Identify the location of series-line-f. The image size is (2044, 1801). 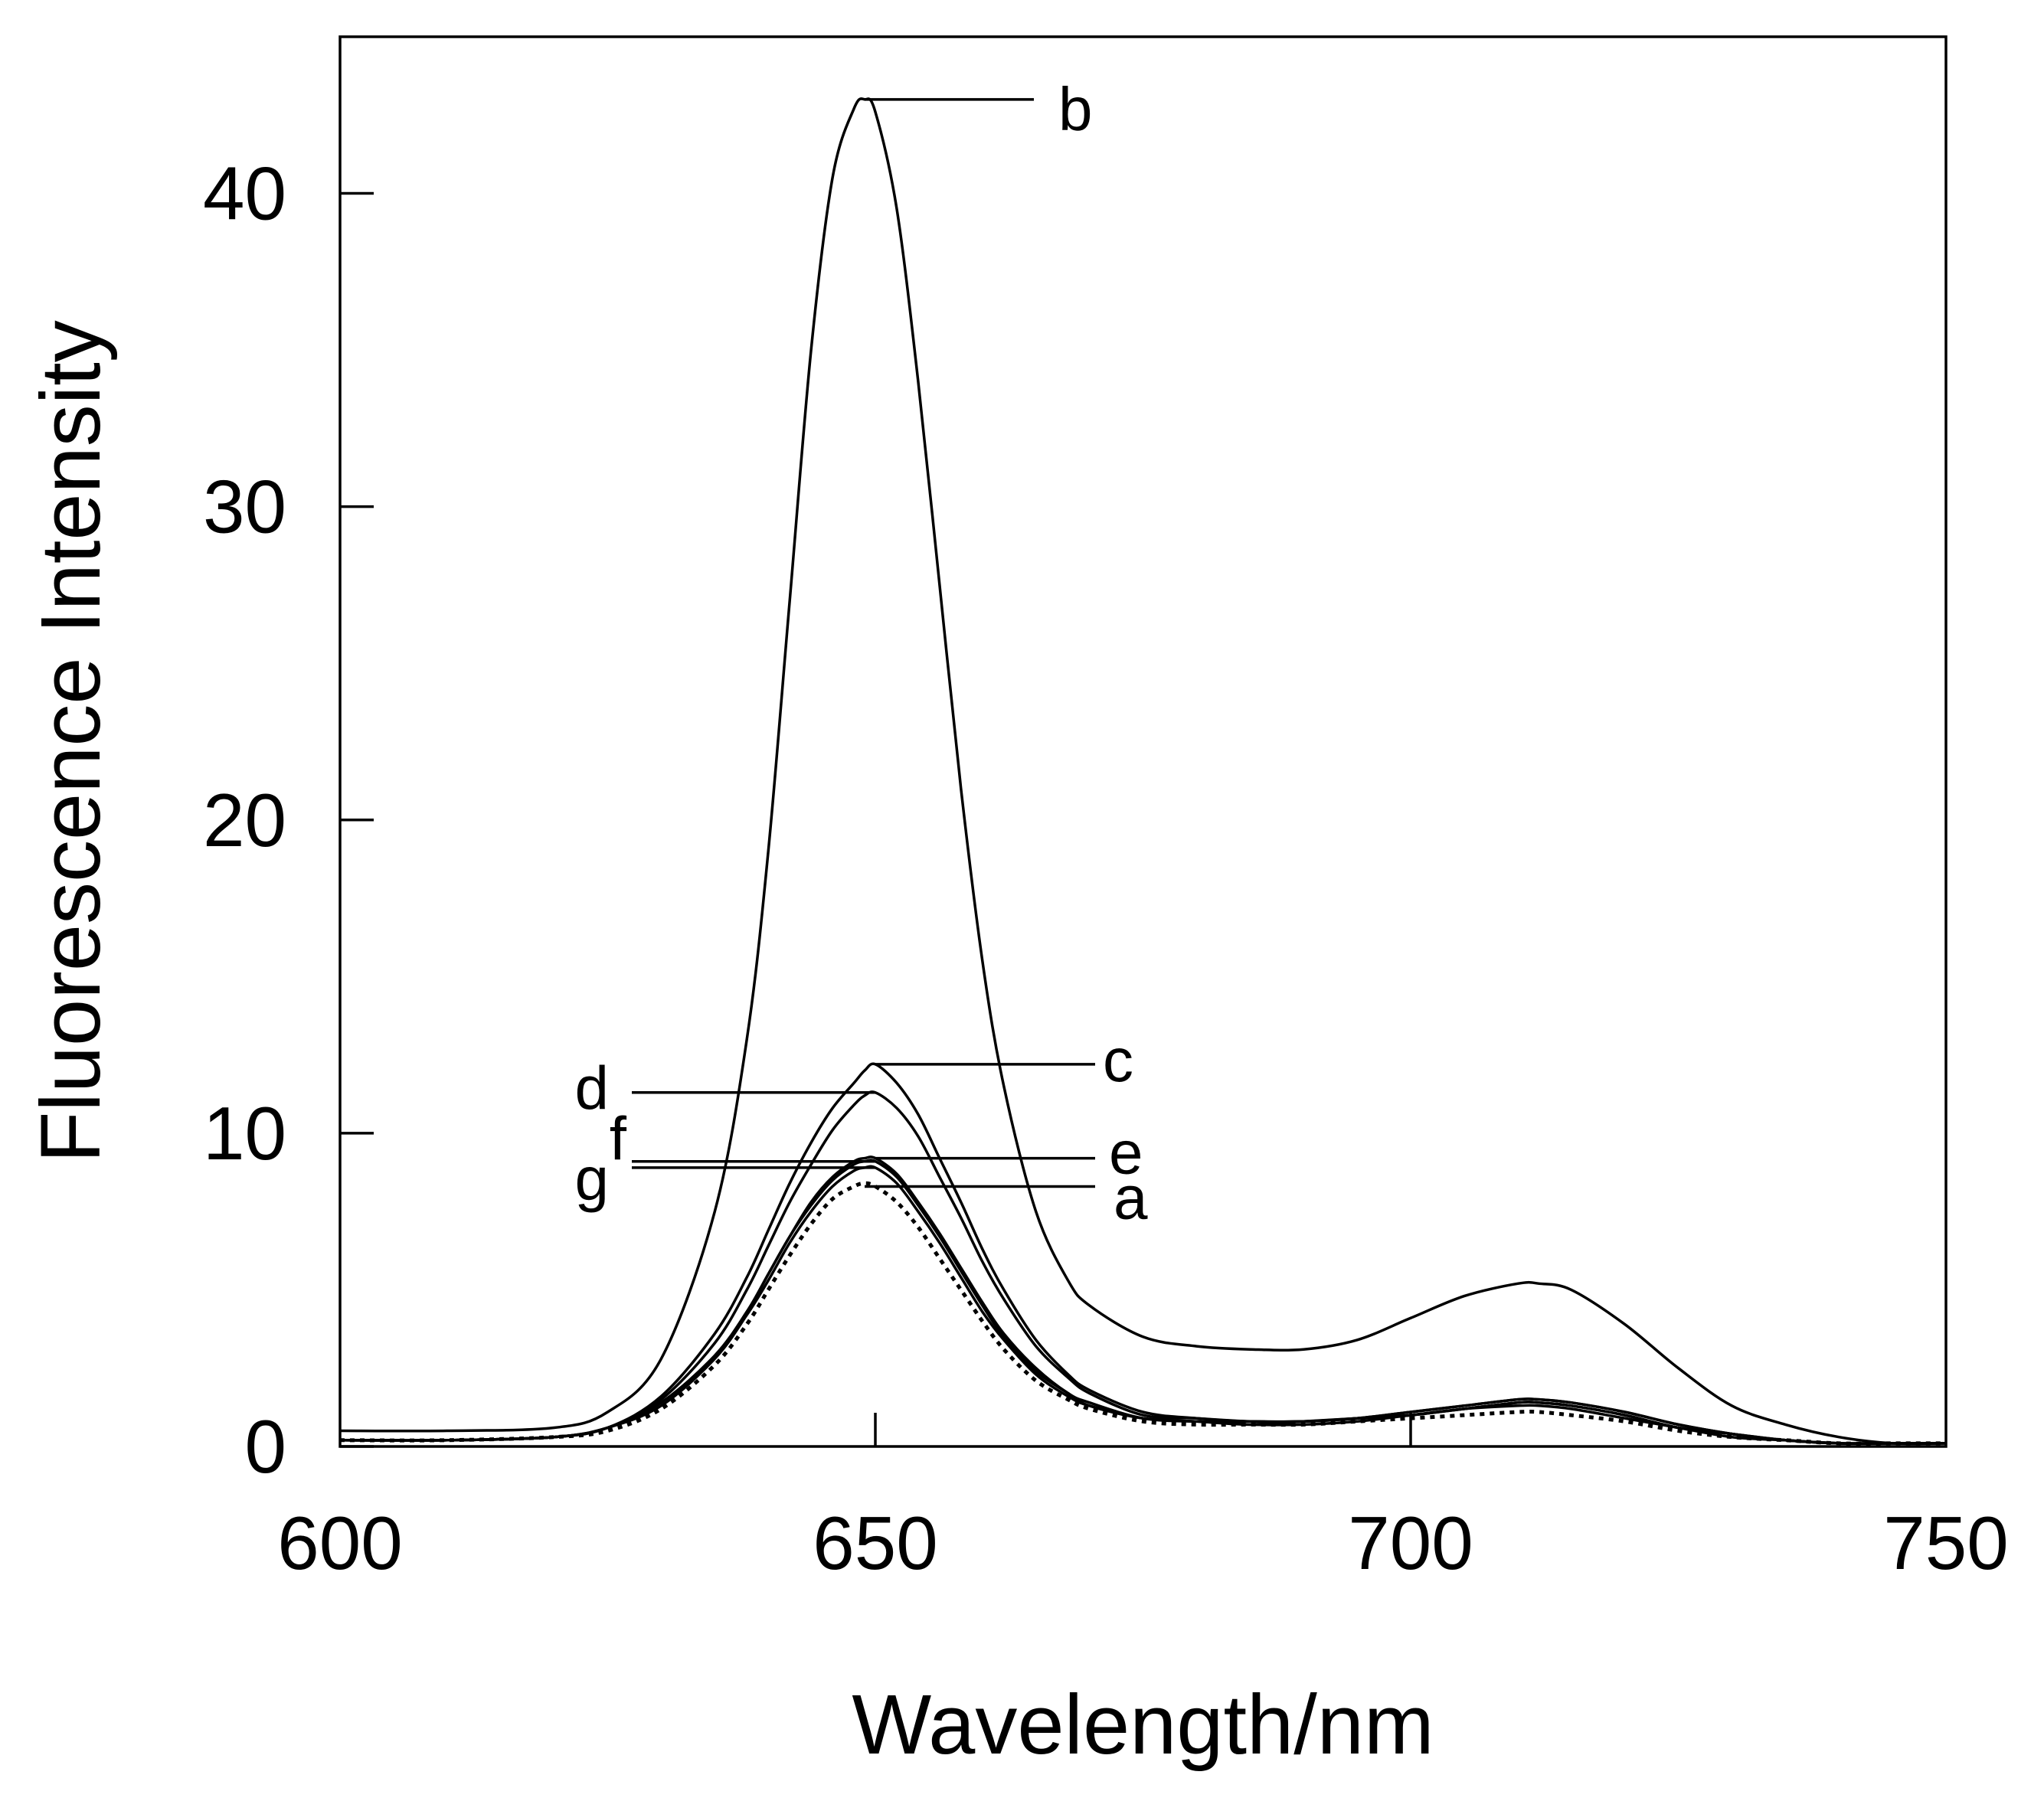
(1142, 1302).